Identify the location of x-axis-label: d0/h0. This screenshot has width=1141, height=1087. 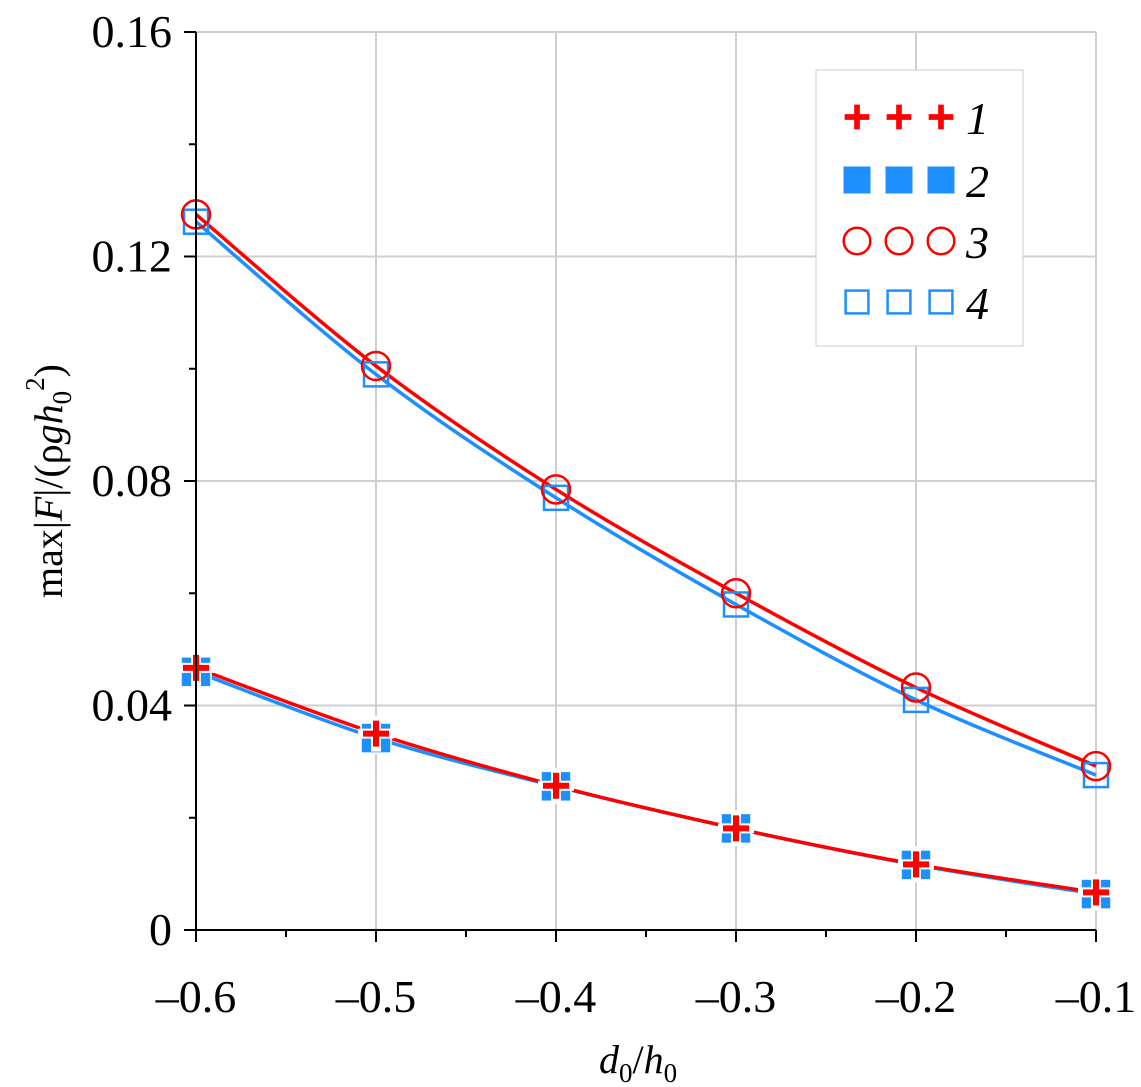
(638, 1062).